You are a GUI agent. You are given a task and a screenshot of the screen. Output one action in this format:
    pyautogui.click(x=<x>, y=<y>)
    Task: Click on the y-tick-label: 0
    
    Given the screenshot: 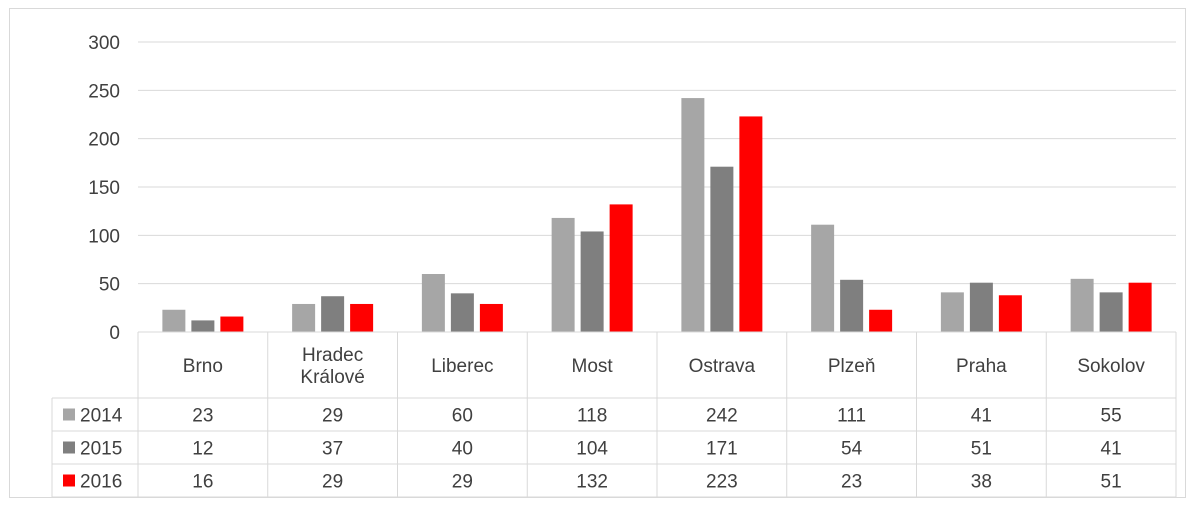 What is the action you would take?
    pyautogui.click(x=114, y=333)
    